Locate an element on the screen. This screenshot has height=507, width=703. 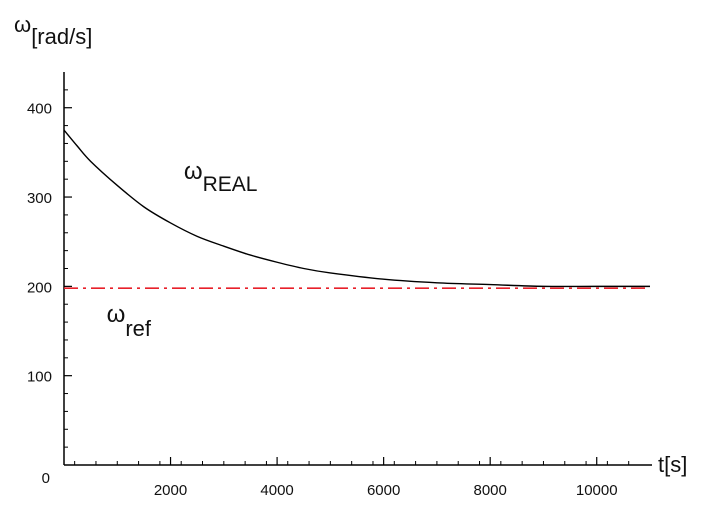
y-axis-title-main: ω is located at coordinates (22, 24).